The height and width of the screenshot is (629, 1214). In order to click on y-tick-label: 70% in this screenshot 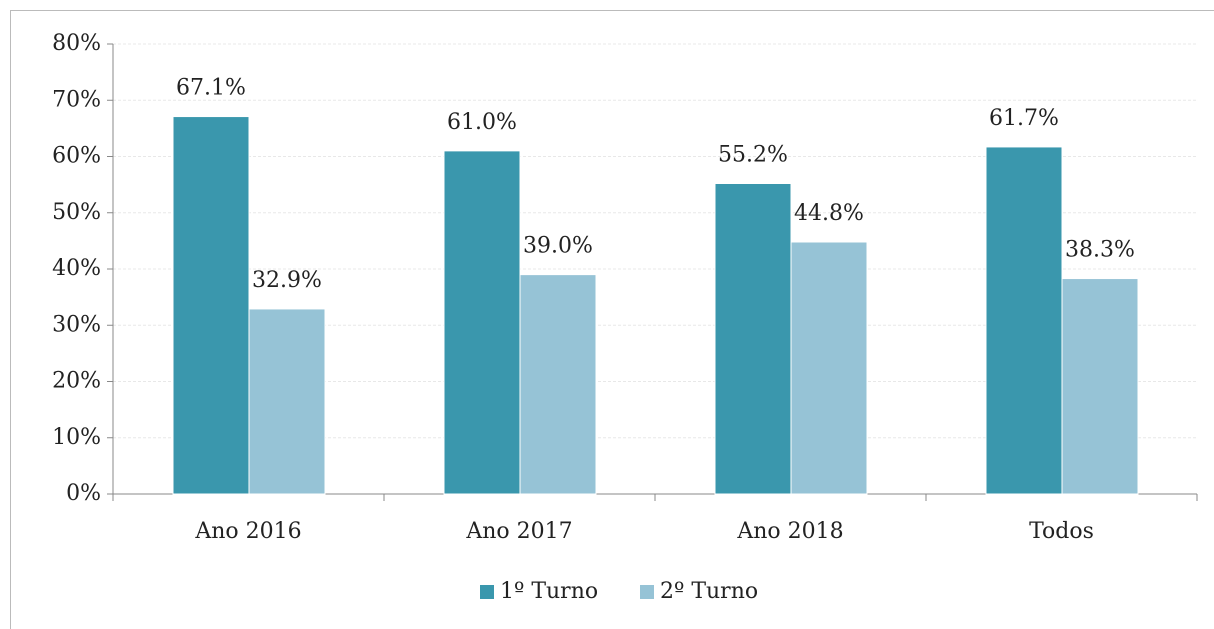, I will do `click(76, 99)`.